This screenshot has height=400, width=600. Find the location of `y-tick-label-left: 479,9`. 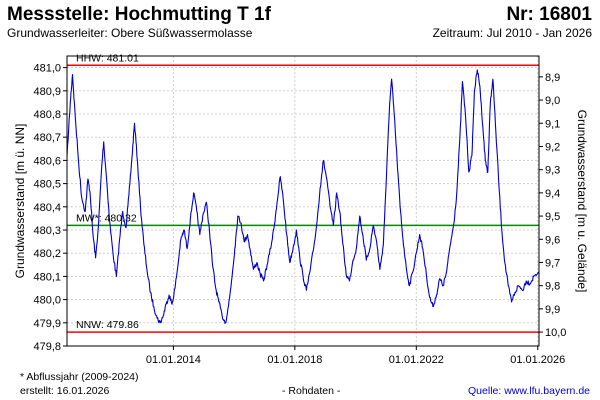

y-tick-label-left: 479,9 is located at coordinates (47, 324).